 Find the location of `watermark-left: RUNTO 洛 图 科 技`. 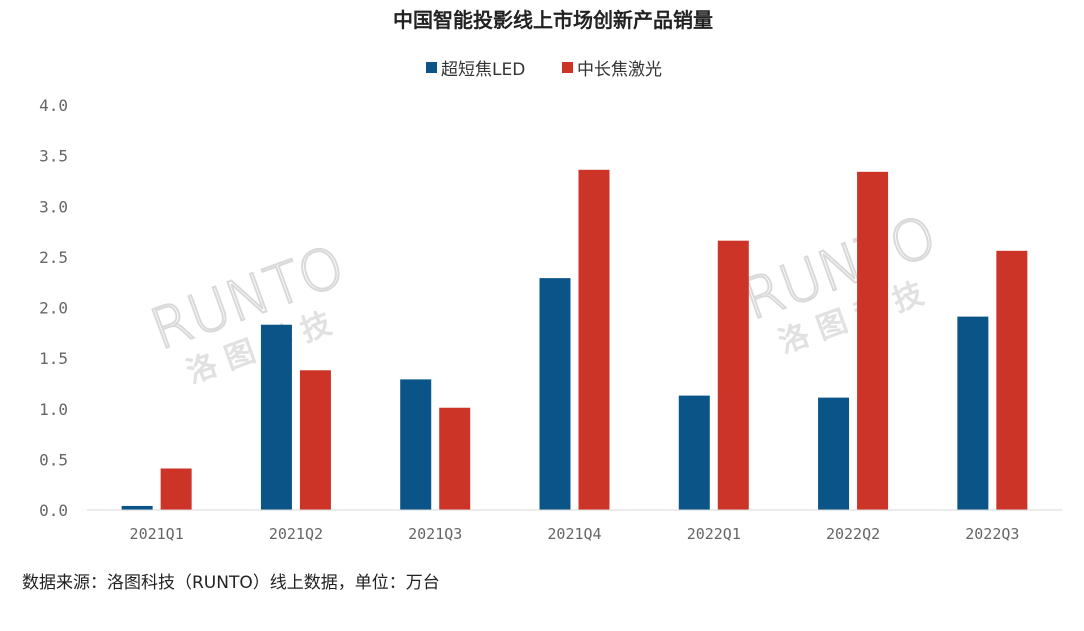

watermark-left: RUNTO 洛 图 科 技 is located at coordinates (248, 312).